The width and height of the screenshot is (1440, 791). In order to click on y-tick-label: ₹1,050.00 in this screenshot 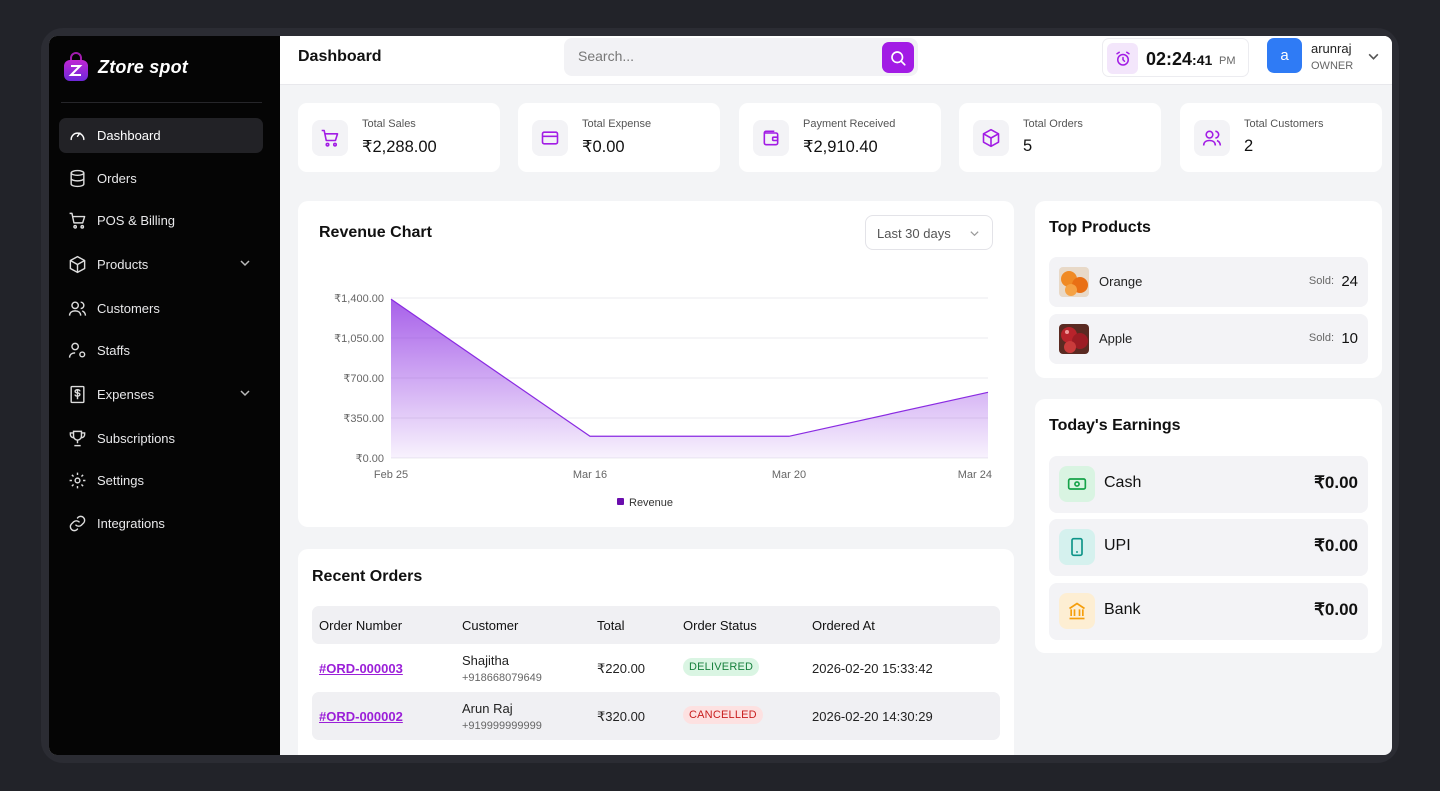, I will do `click(359, 339)`.